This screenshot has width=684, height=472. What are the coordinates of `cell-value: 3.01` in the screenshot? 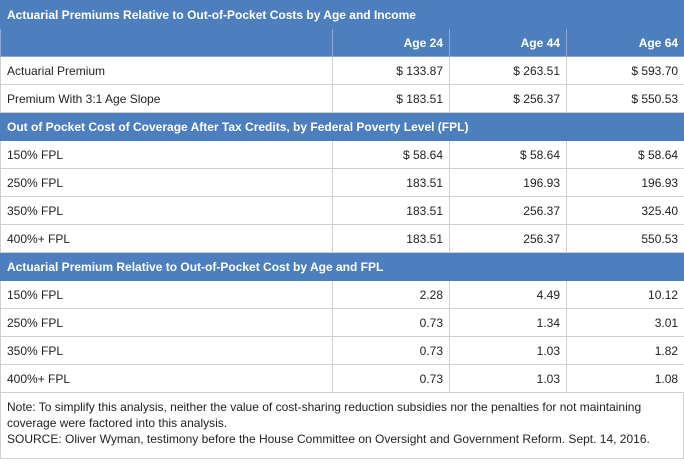 It's located at (624, 322).